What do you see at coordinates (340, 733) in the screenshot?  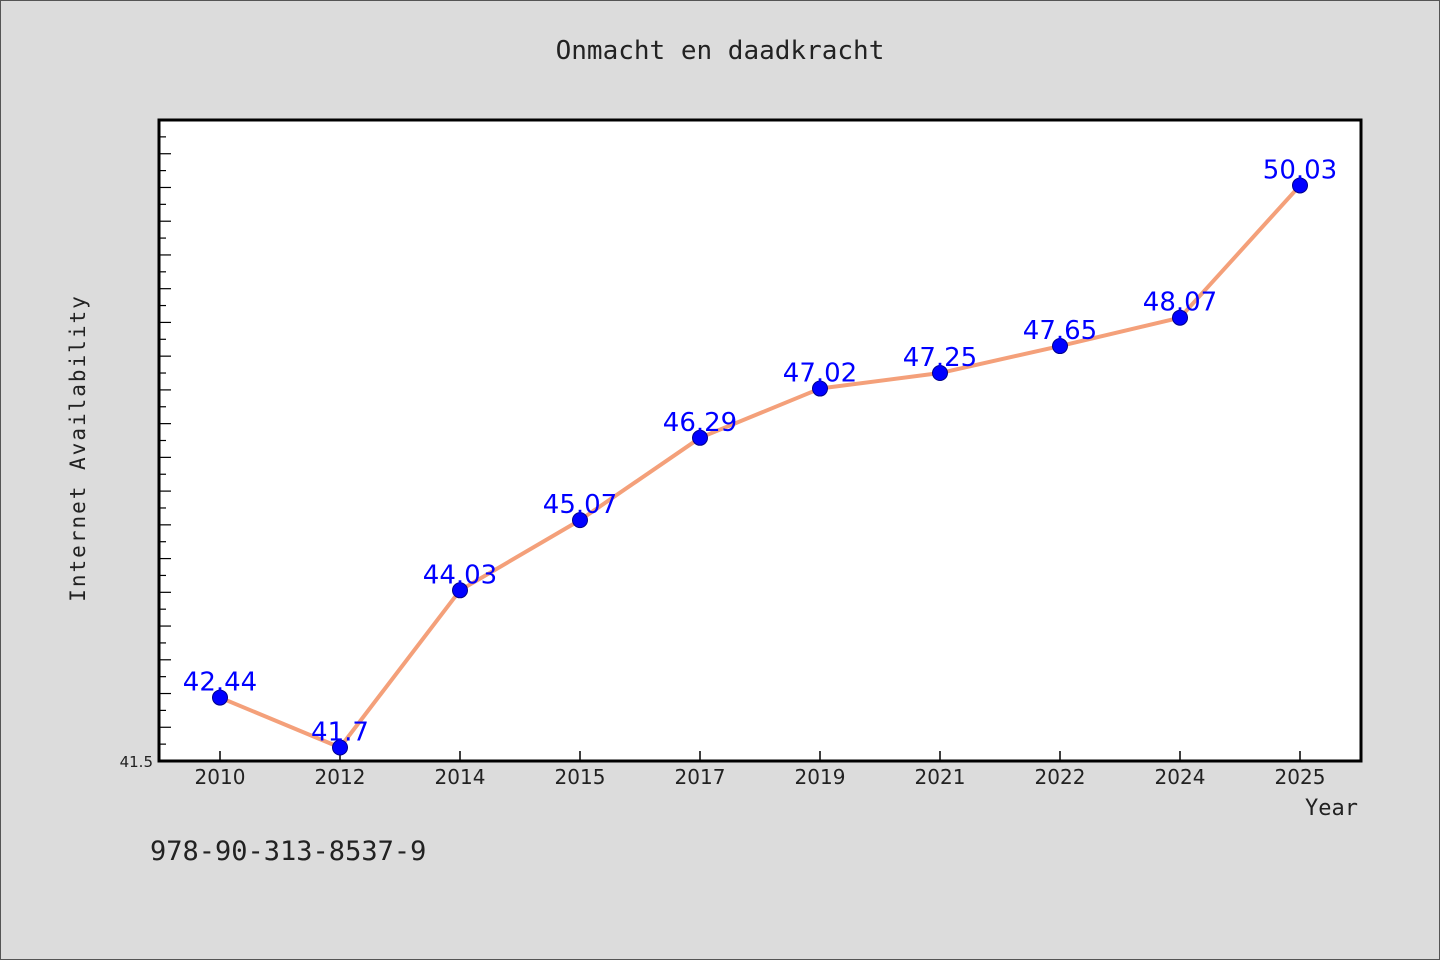 I see `data-label: 41.7` at bounding box center [340, 733].